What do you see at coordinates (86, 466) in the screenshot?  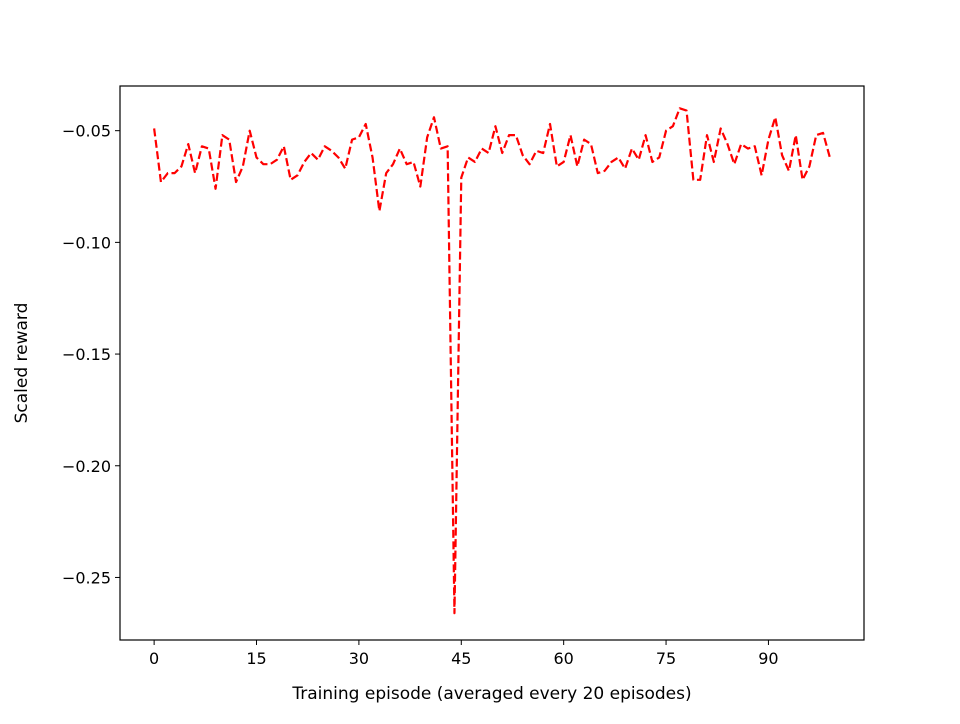 I see `y-tick-label: −0.20` at bounding box center [86, 466].